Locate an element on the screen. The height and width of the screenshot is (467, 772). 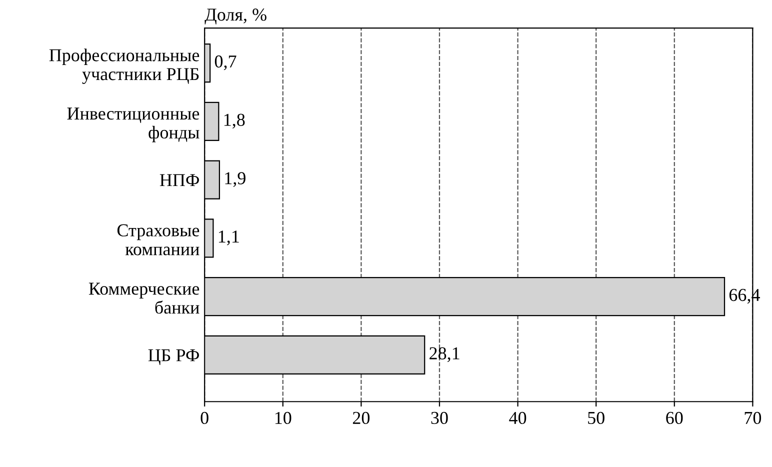
data-label: 1,9 is located at coordinates (235, 179).